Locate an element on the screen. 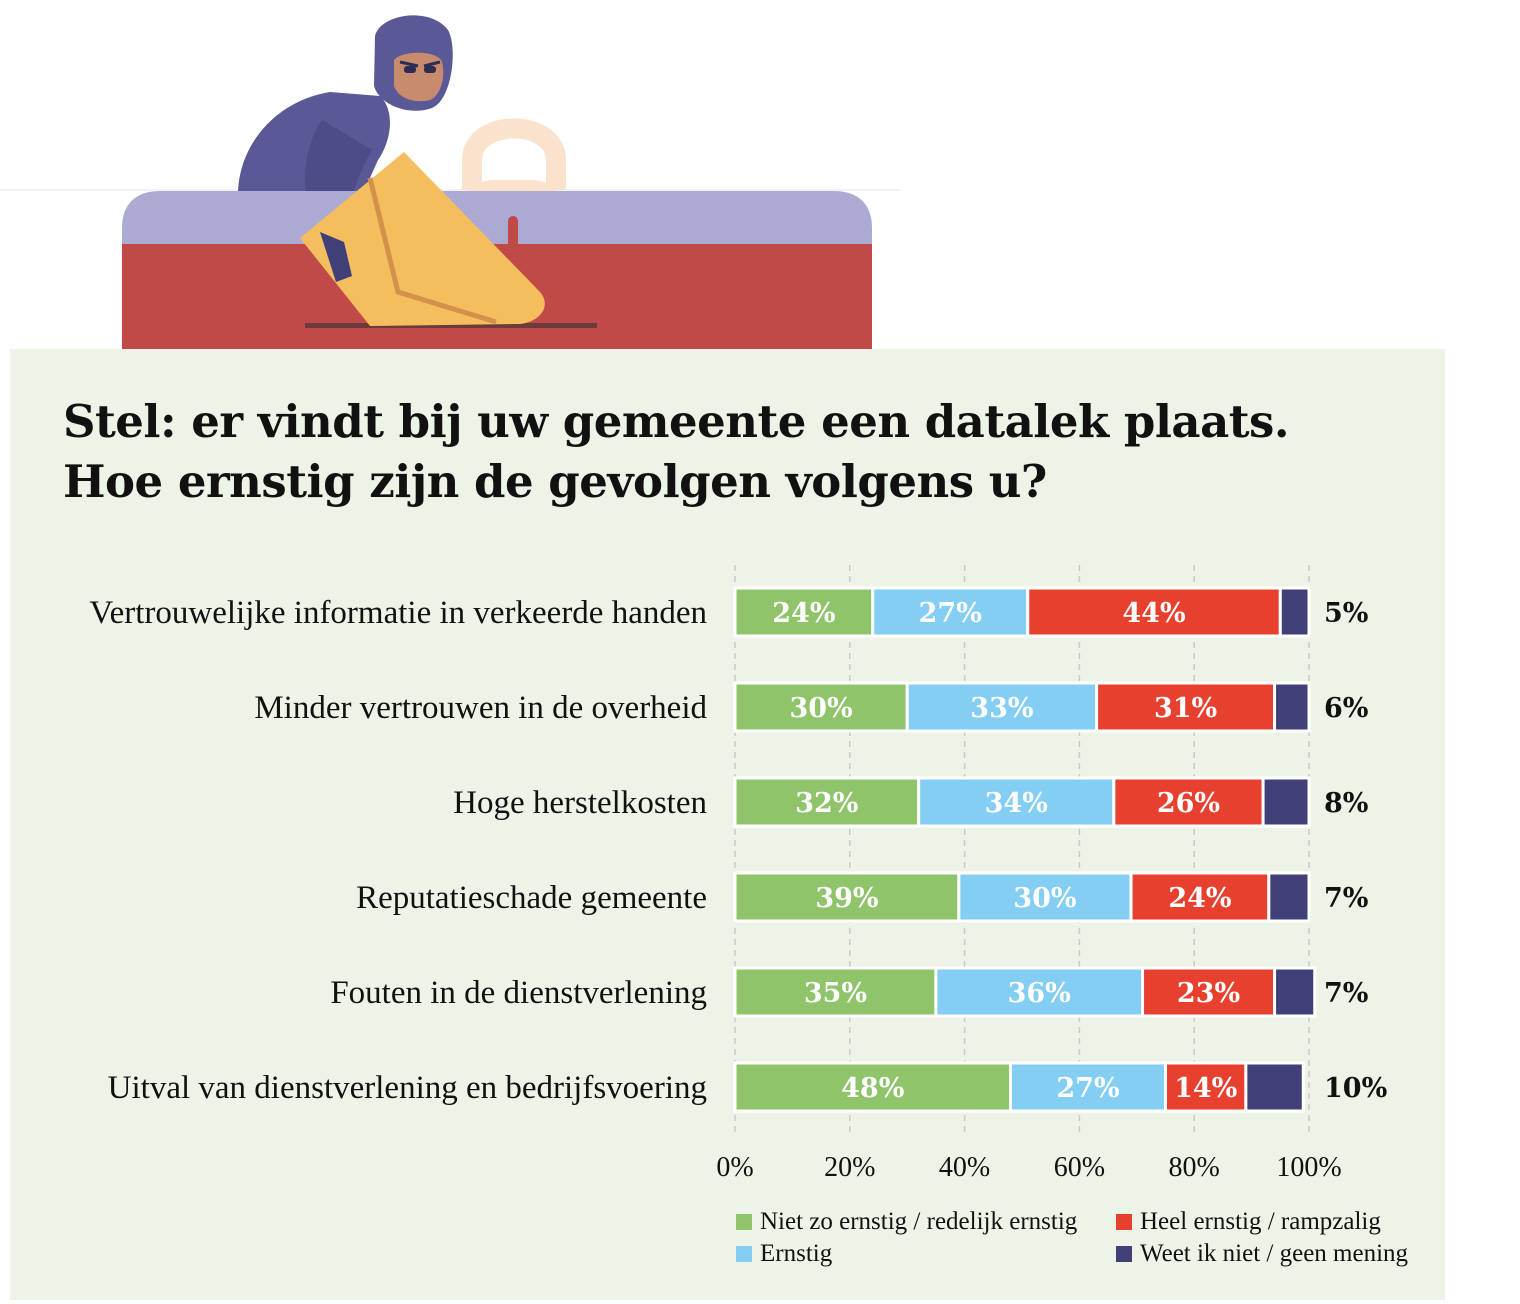 The height and width of the screenshot is (1304, 1520). legend-item-heel-ernstig: Heel ernstig / rampzalig is located at coordinates (1248, 1222).